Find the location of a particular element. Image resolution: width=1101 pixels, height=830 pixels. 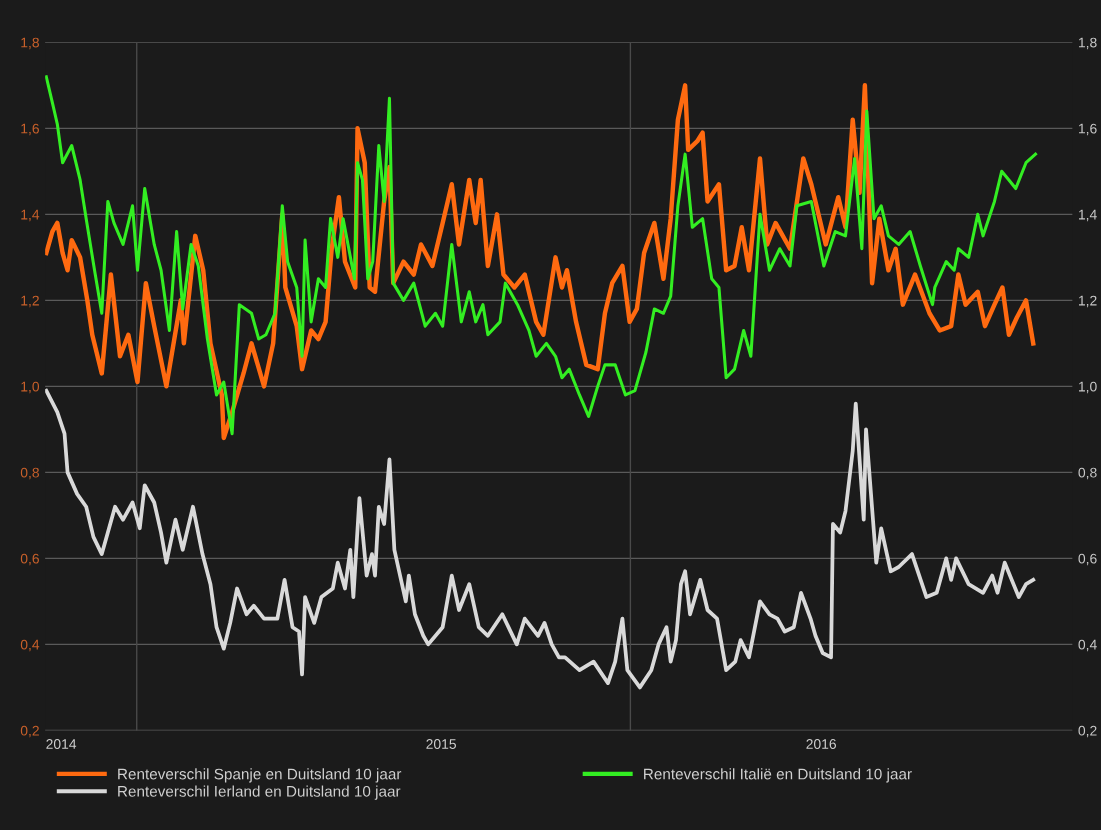

legend-label: Renteverschil Ierland en Duitsland 10 jaar is located at coordinates (259, 792).